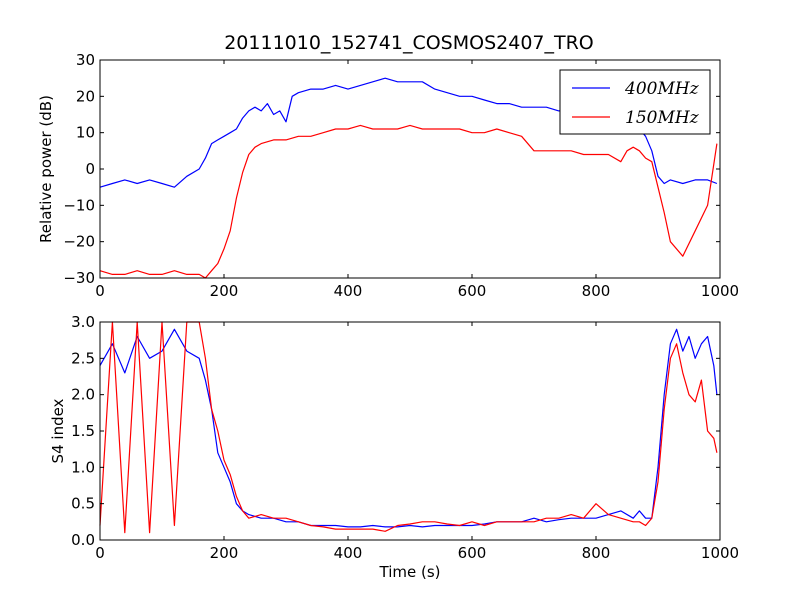 This screenshot has width=800, height=600. Describe the element at coordinates (83, 504) in the screenshot. I see `bottom-y-tick-label: 0.5` at that location.